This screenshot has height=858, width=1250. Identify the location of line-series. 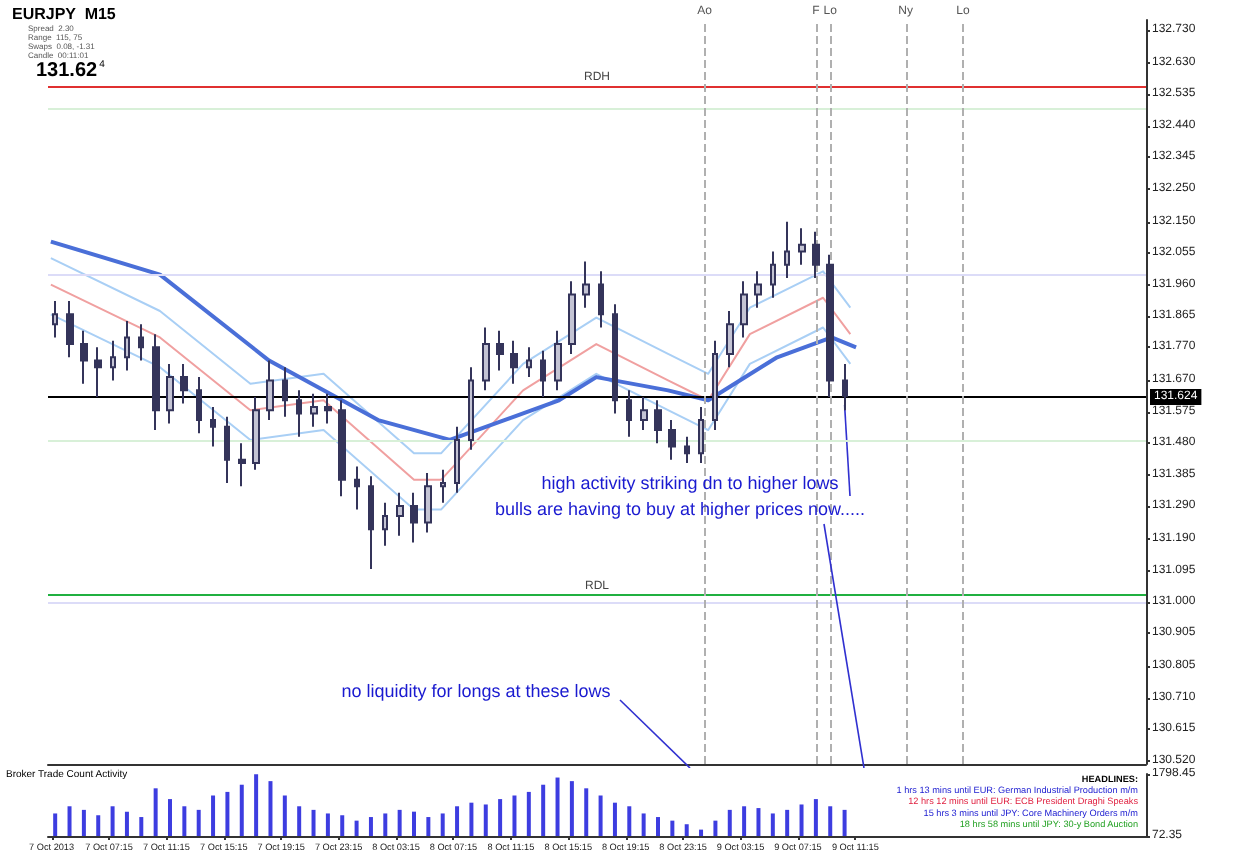
(450, 356).